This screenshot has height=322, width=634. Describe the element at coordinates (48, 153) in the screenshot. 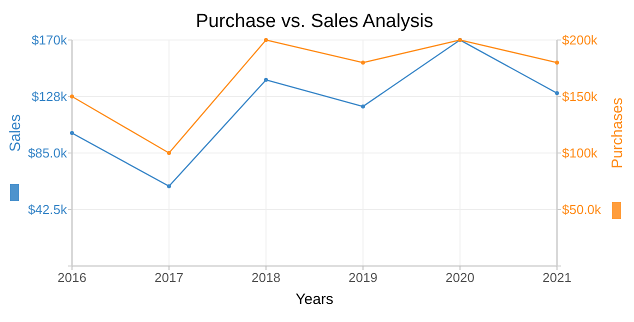

I see `y-tick-label: $85.0k` at that location.